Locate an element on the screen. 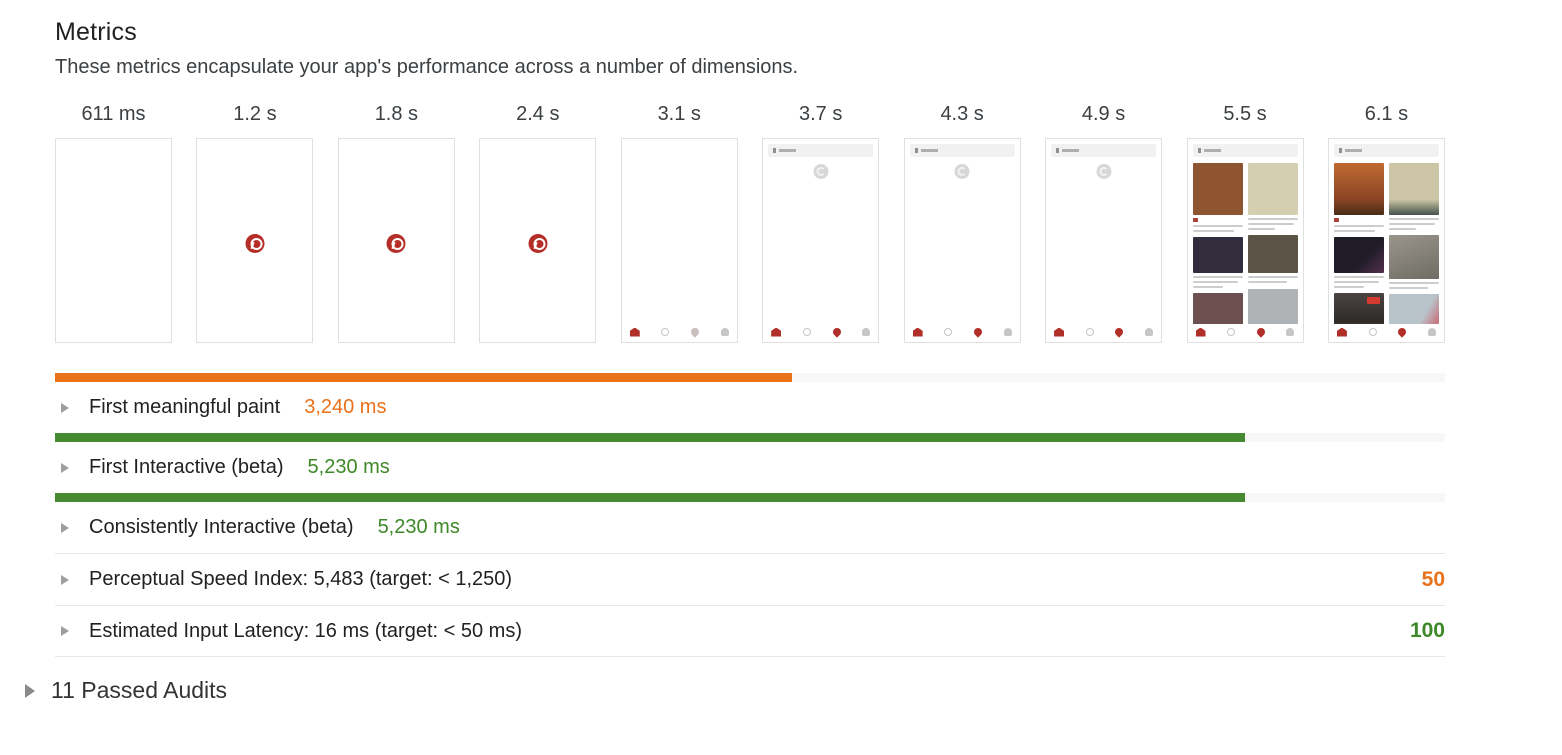 The image size is (1562, 755). passed-audits-expander: 11 Passed Audits is located at coordinates (735, 690).